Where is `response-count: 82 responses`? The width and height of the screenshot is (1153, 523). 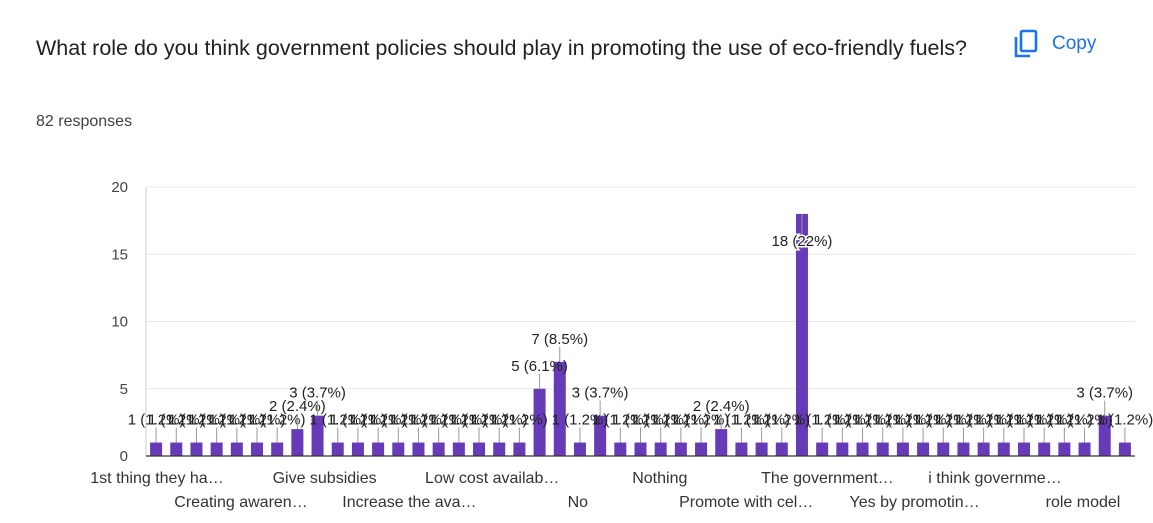
response-count: 82 responses is located at coordinates (84, 121).